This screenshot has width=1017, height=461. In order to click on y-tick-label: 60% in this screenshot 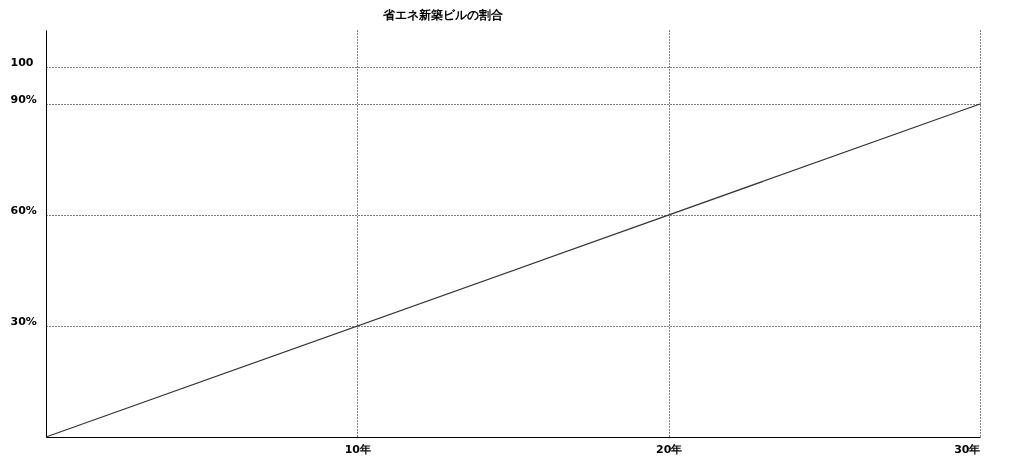, I will do `click(23, 210)`.